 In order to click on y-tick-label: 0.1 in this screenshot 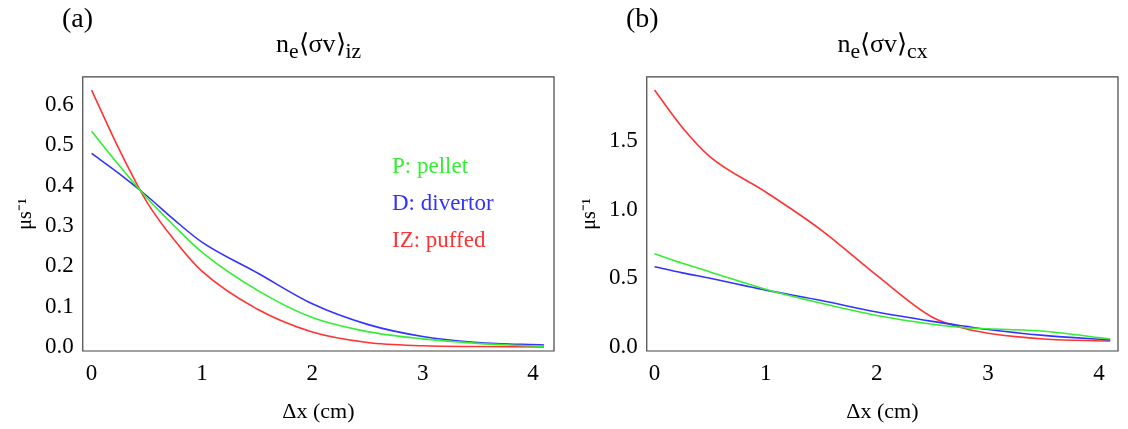, I will do `click(59, 305)`.